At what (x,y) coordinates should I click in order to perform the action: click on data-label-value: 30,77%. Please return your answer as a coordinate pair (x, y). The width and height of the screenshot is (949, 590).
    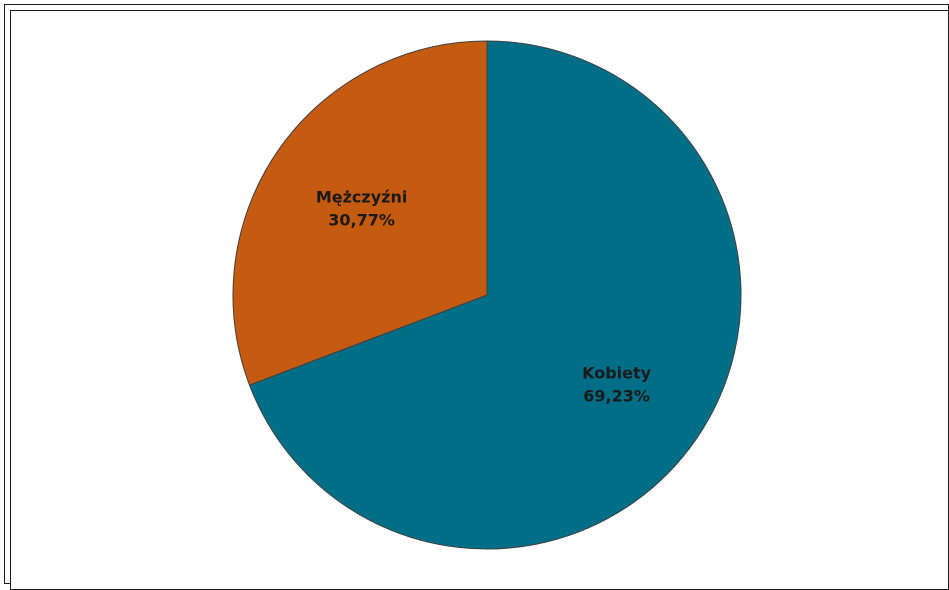
    Looking at the image, I should click on (361, 219).